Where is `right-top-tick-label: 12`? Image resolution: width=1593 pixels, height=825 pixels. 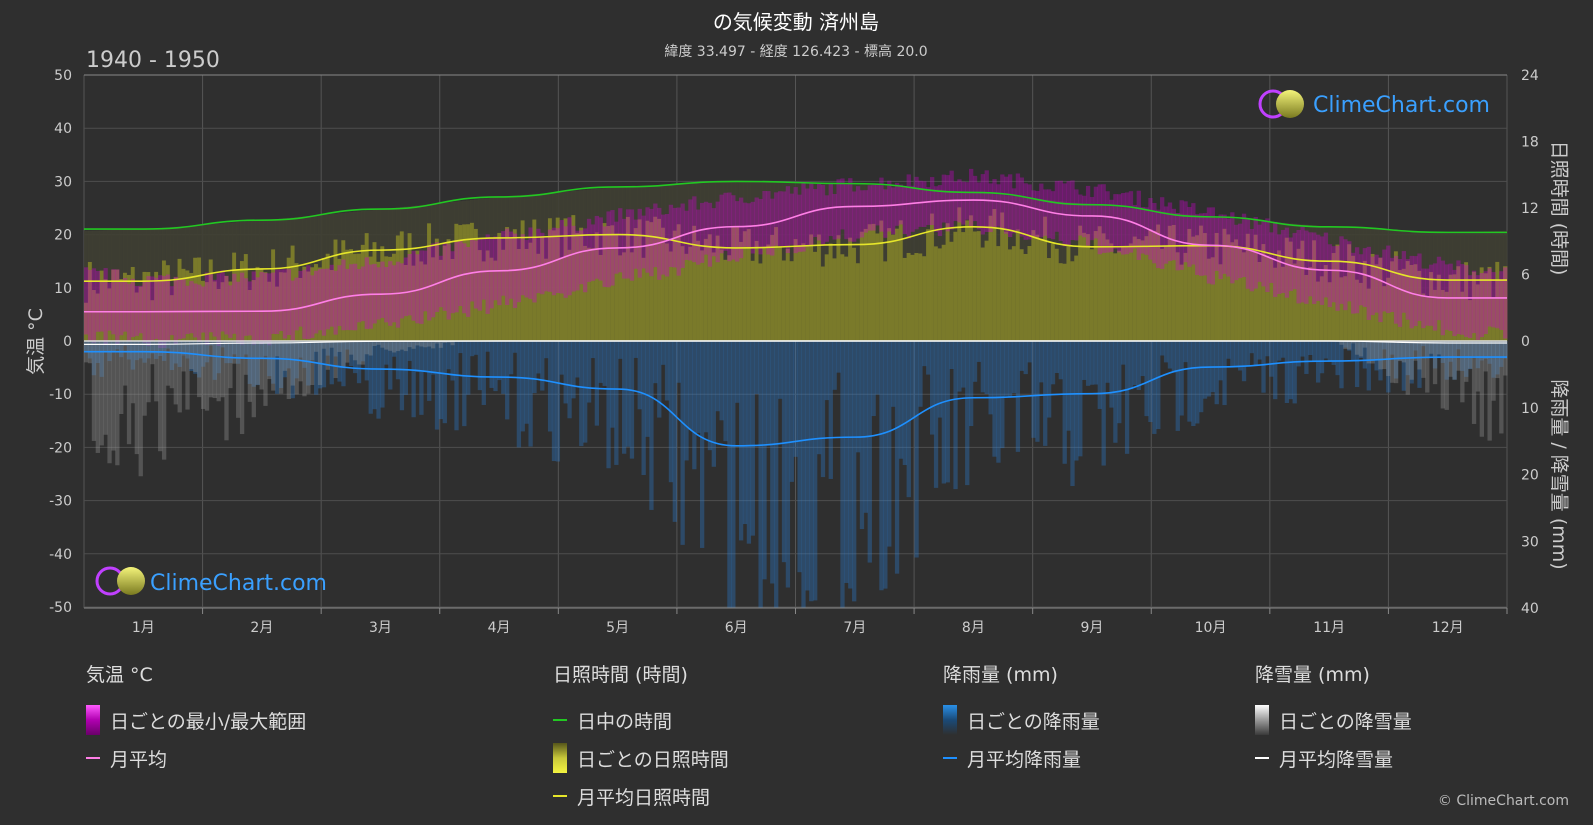 right-top-tick-label: 12 is located at coordinates (1530, 209).